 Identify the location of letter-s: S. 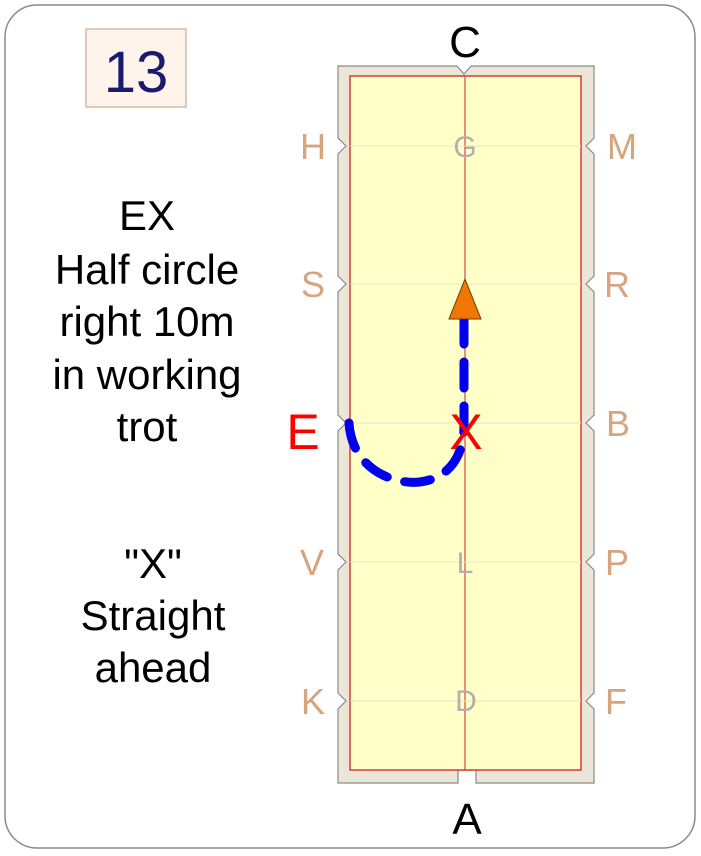
(313, 284).